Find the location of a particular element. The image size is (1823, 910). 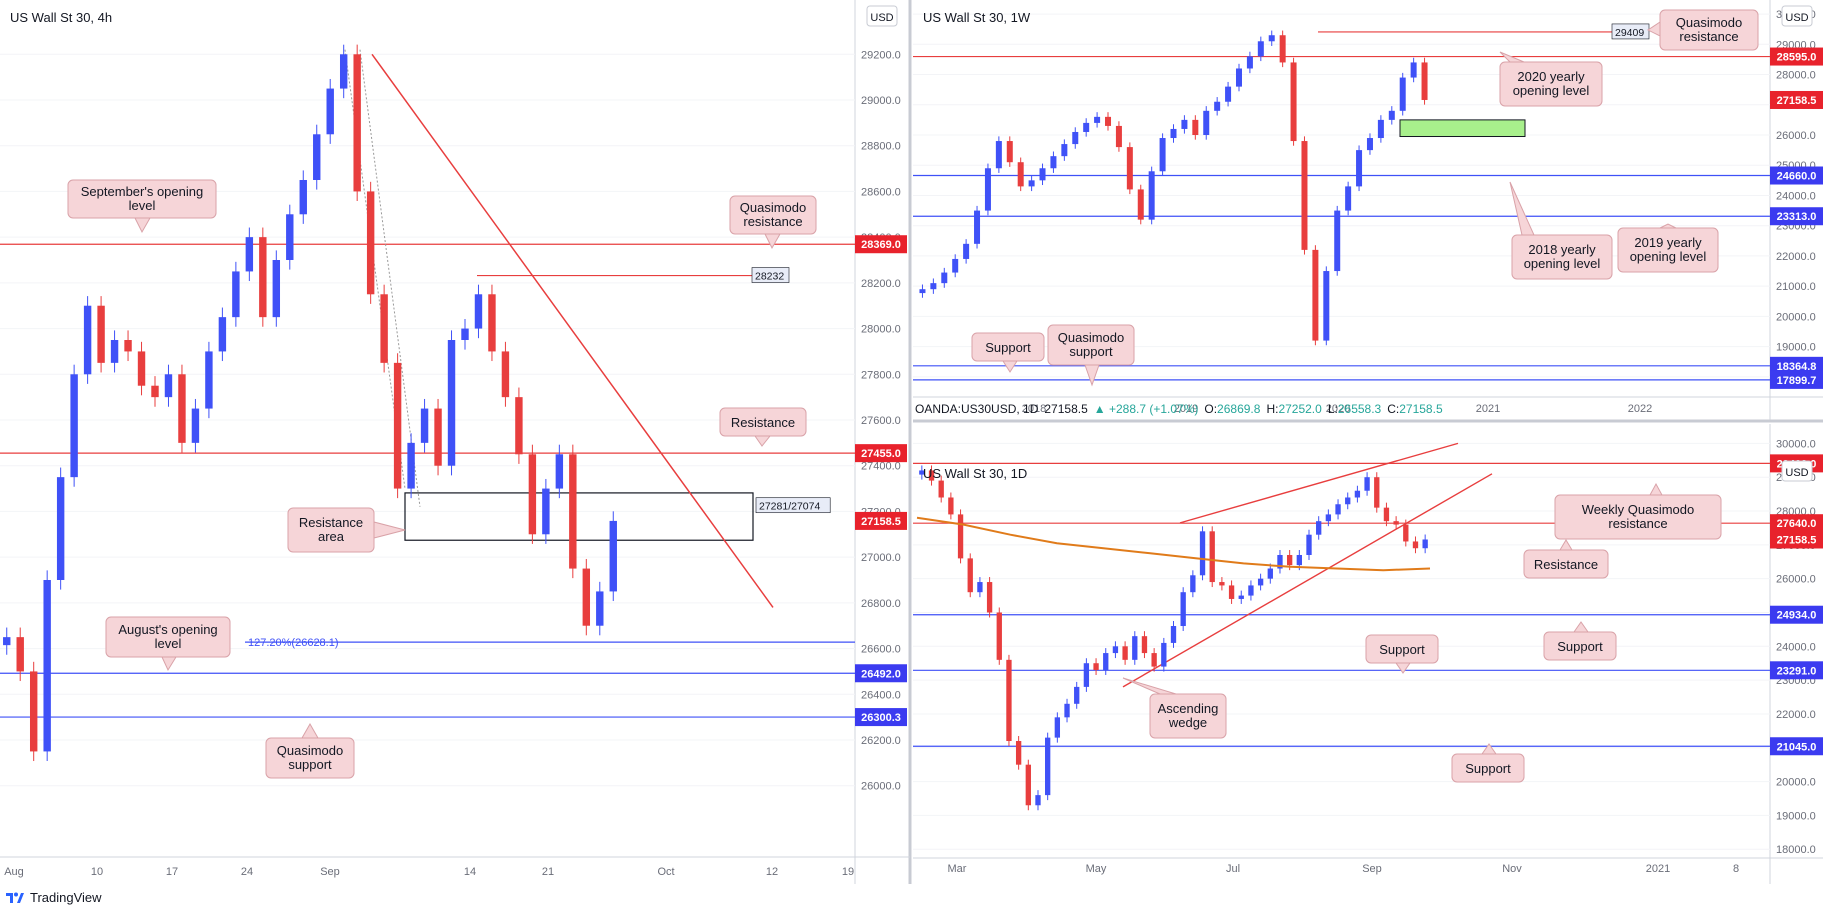

low-label: L: is located at coordinates (1333, 409).